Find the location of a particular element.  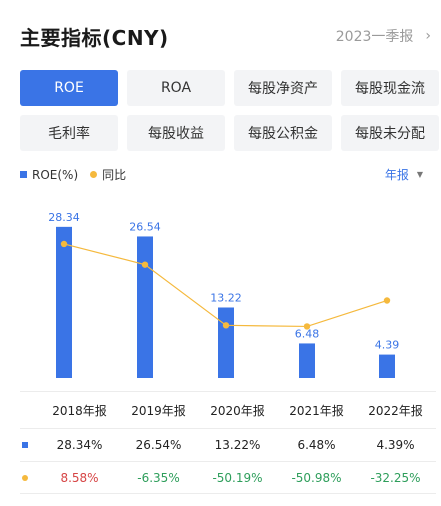

bar-label: 13.22 is located at coordinates (226, 297).